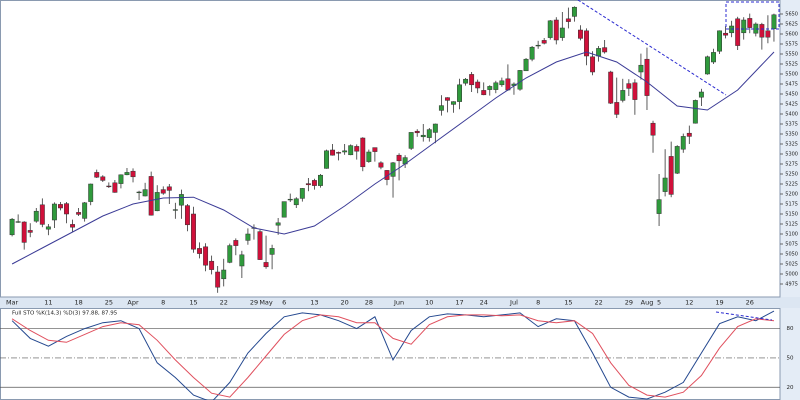  What do you see at coordinates (791, 225) in the screenshot?
I see `y-tick-label: 5125` at bounding box center [791, 225].